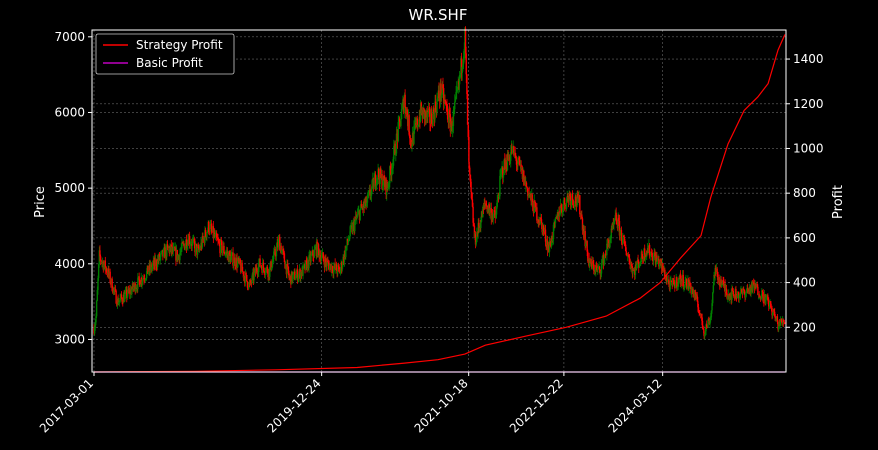  Describe the element at coordinates (438, 15) in the screenshot. I see `chart-title: WR.SHF` at that location.